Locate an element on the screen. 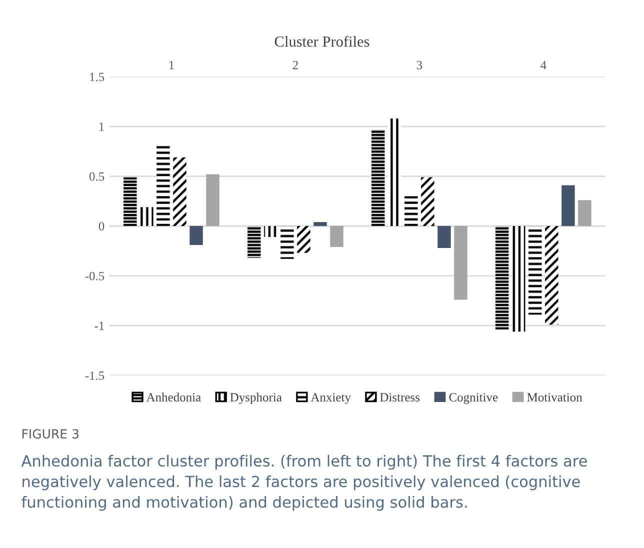  y-tick-label: 0 is located at coordinates (101, 226).